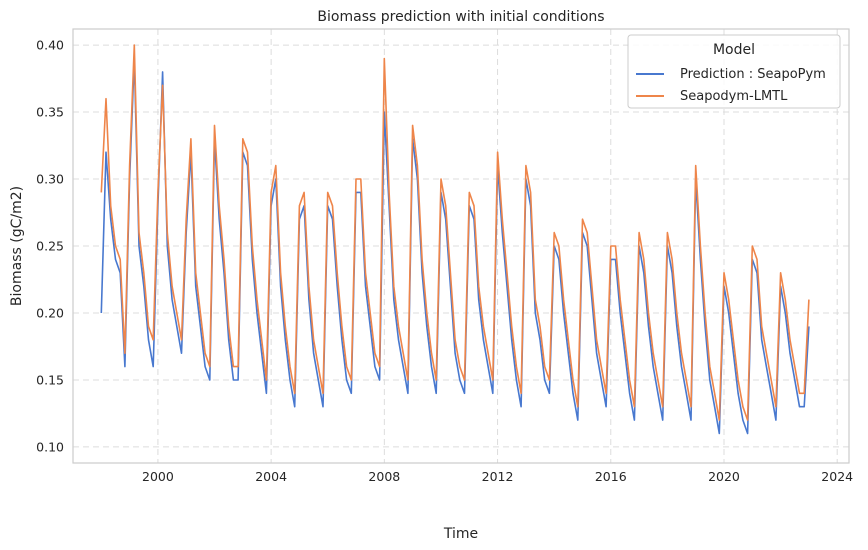 Image resolution: width=868 pixels, height=550 pixels. What do you see at coordinates (753, 74) in the screenshot?
I see `legend-label-seapopym: Prediction : SeapoPym` at bounding box center [753, 74].